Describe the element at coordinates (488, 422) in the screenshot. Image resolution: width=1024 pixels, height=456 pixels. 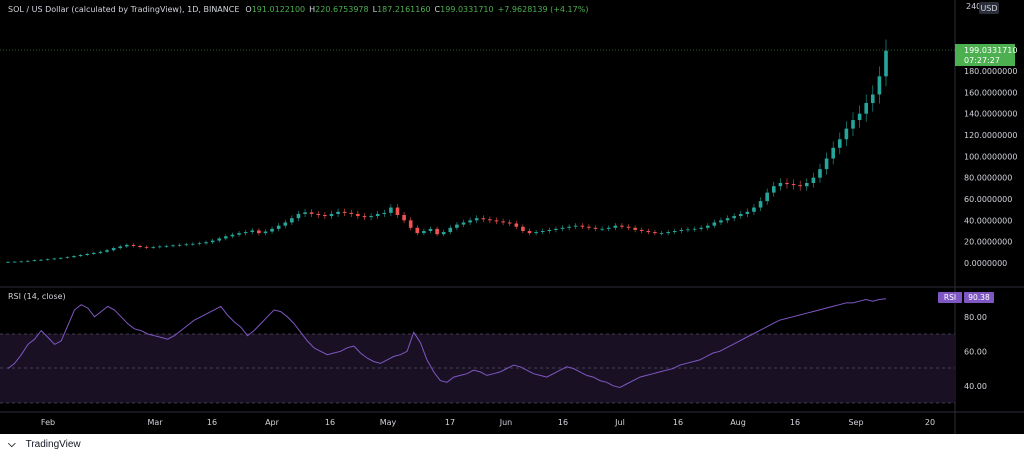
I see `time-axis-ticks: Feb Mar 16 Apr 16 May 17 Jun 16 Jul 16 Aug 16 Sep 20` at that location.